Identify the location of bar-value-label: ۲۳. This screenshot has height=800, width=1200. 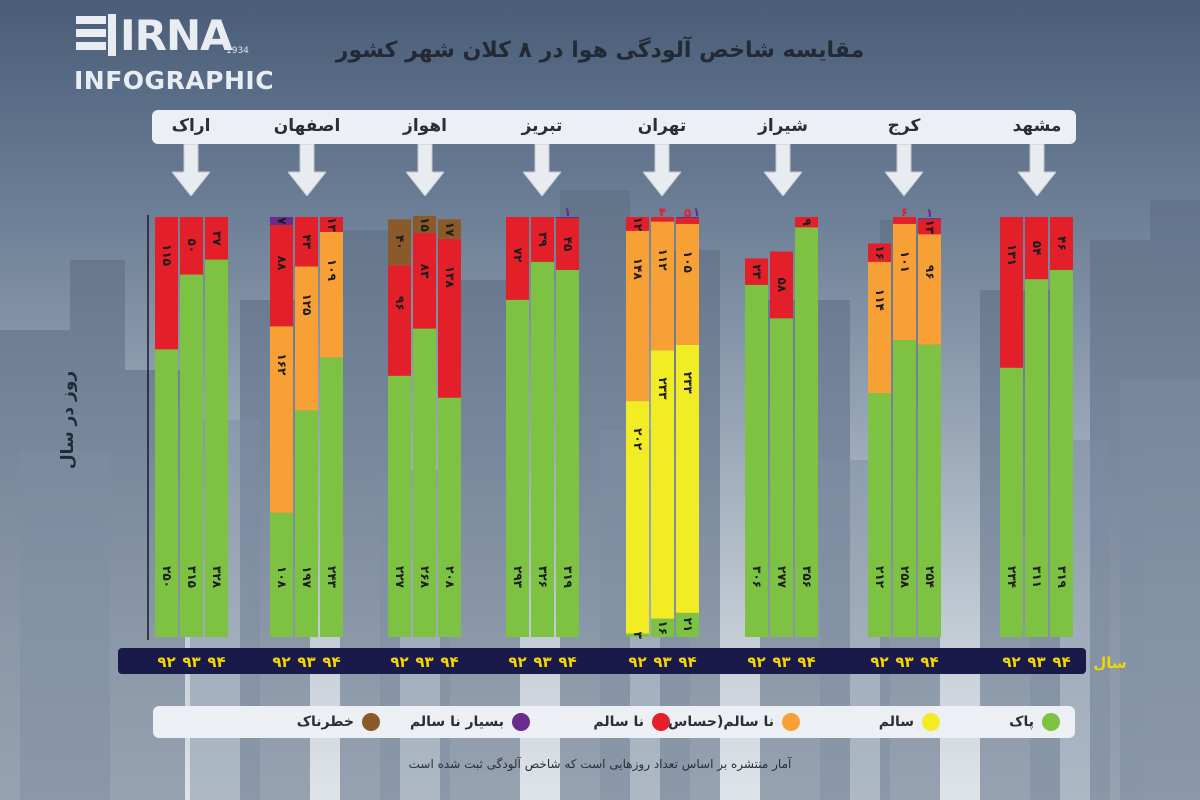
(757, 271).